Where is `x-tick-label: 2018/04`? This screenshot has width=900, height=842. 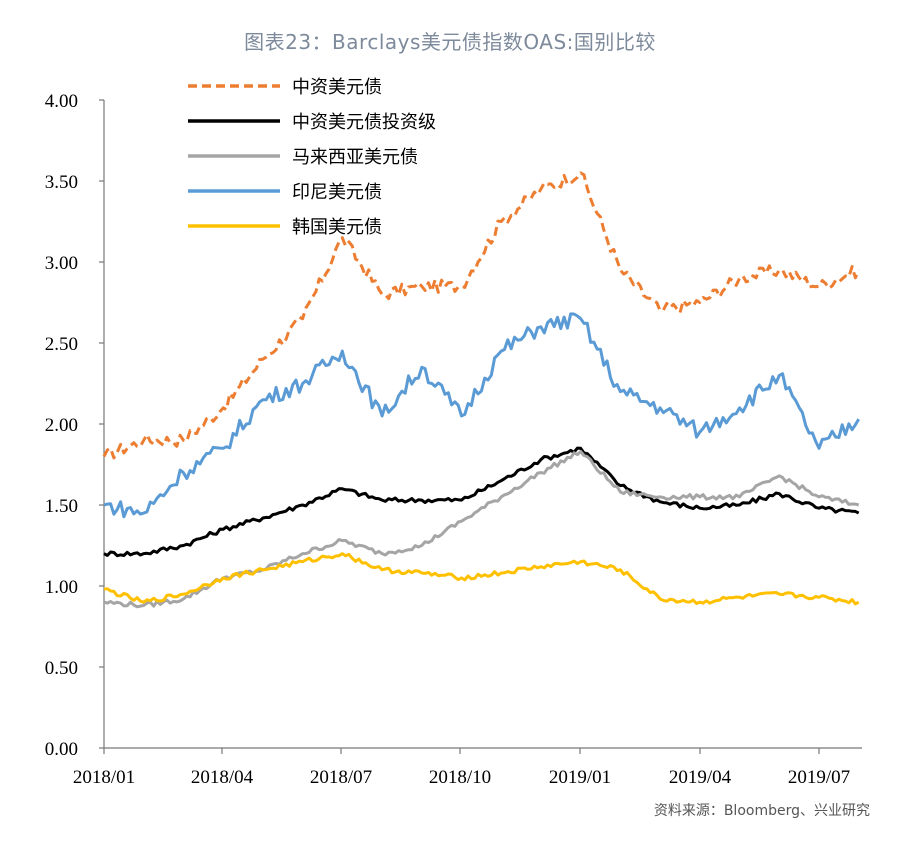 x-tick-label: 2018/04 is located at coordinates (222, 777).